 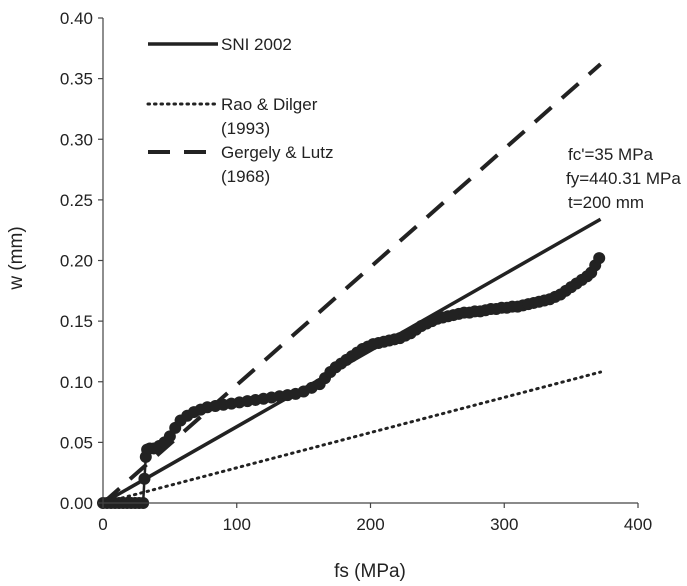 I want to click on y-axis-title: w (mm), so click(x=16, y=258).